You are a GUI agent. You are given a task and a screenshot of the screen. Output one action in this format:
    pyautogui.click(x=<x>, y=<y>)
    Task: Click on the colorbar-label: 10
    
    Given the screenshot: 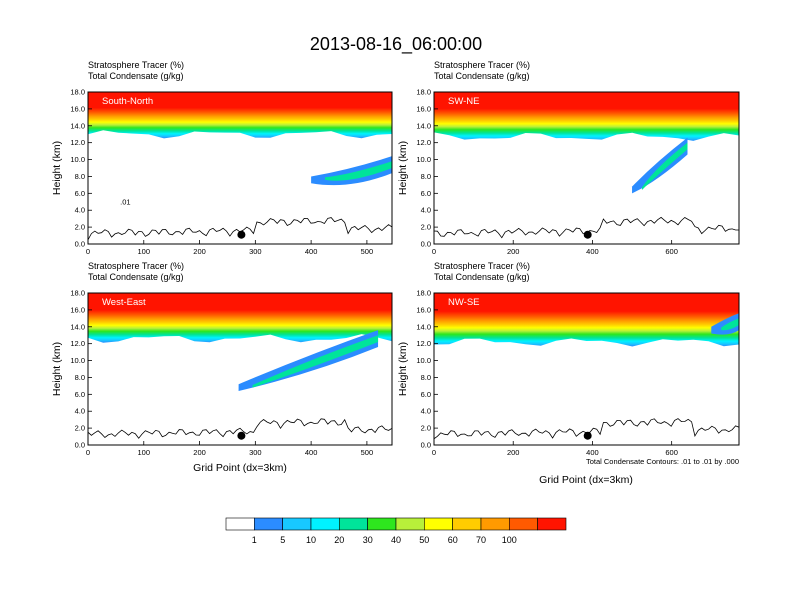 What is the action you would take?
    pyautogui.click(x=311, y=540)
    